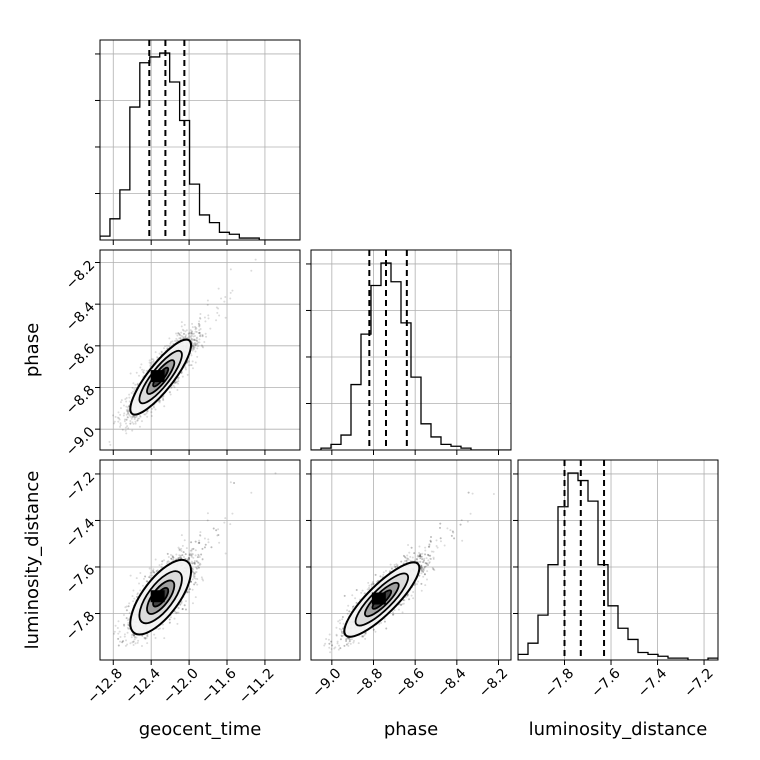 This screenshot has width=760, height=760. I want to click on panel-phase-hist, so click(409, 352).